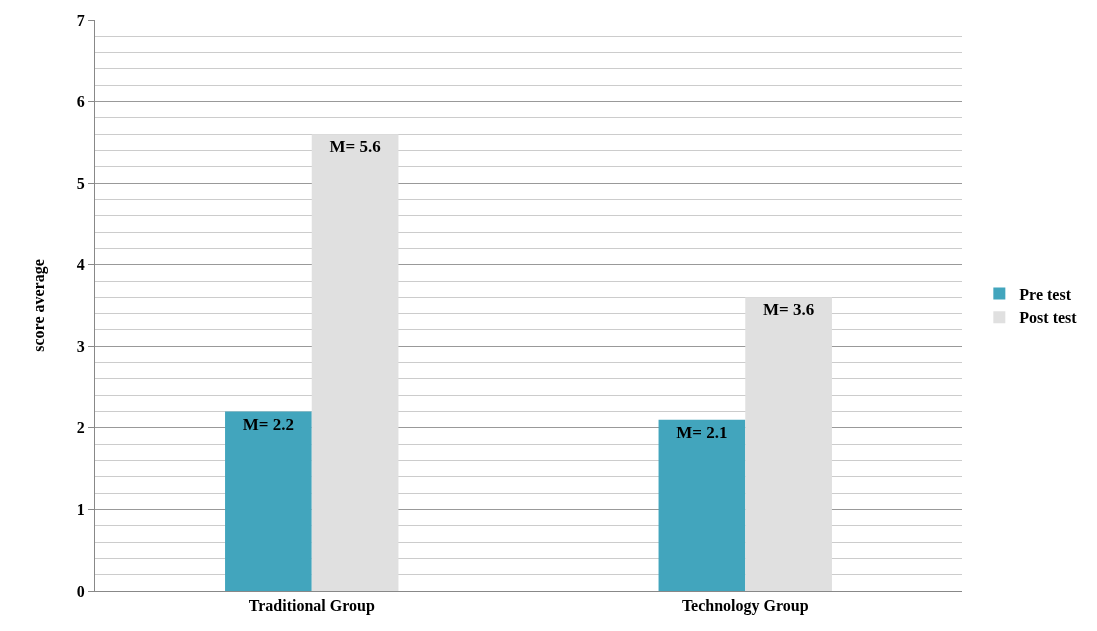 The height and width of the screenshot is (631, 1097). What do you see at coordinates (702, 432) in the screenshot?
I see `data-label: M= 2.1` at bounding box center [702, 432].